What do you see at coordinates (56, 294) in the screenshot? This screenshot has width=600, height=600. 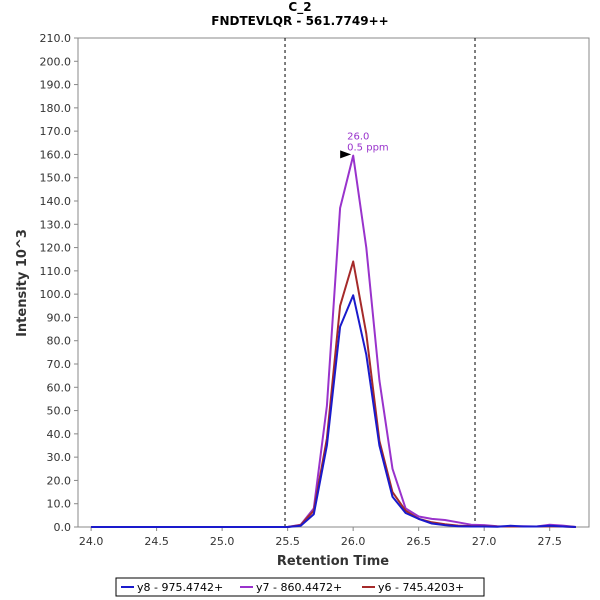 I see `y-tick-label: 100.0` at bounding box center [56, 294].